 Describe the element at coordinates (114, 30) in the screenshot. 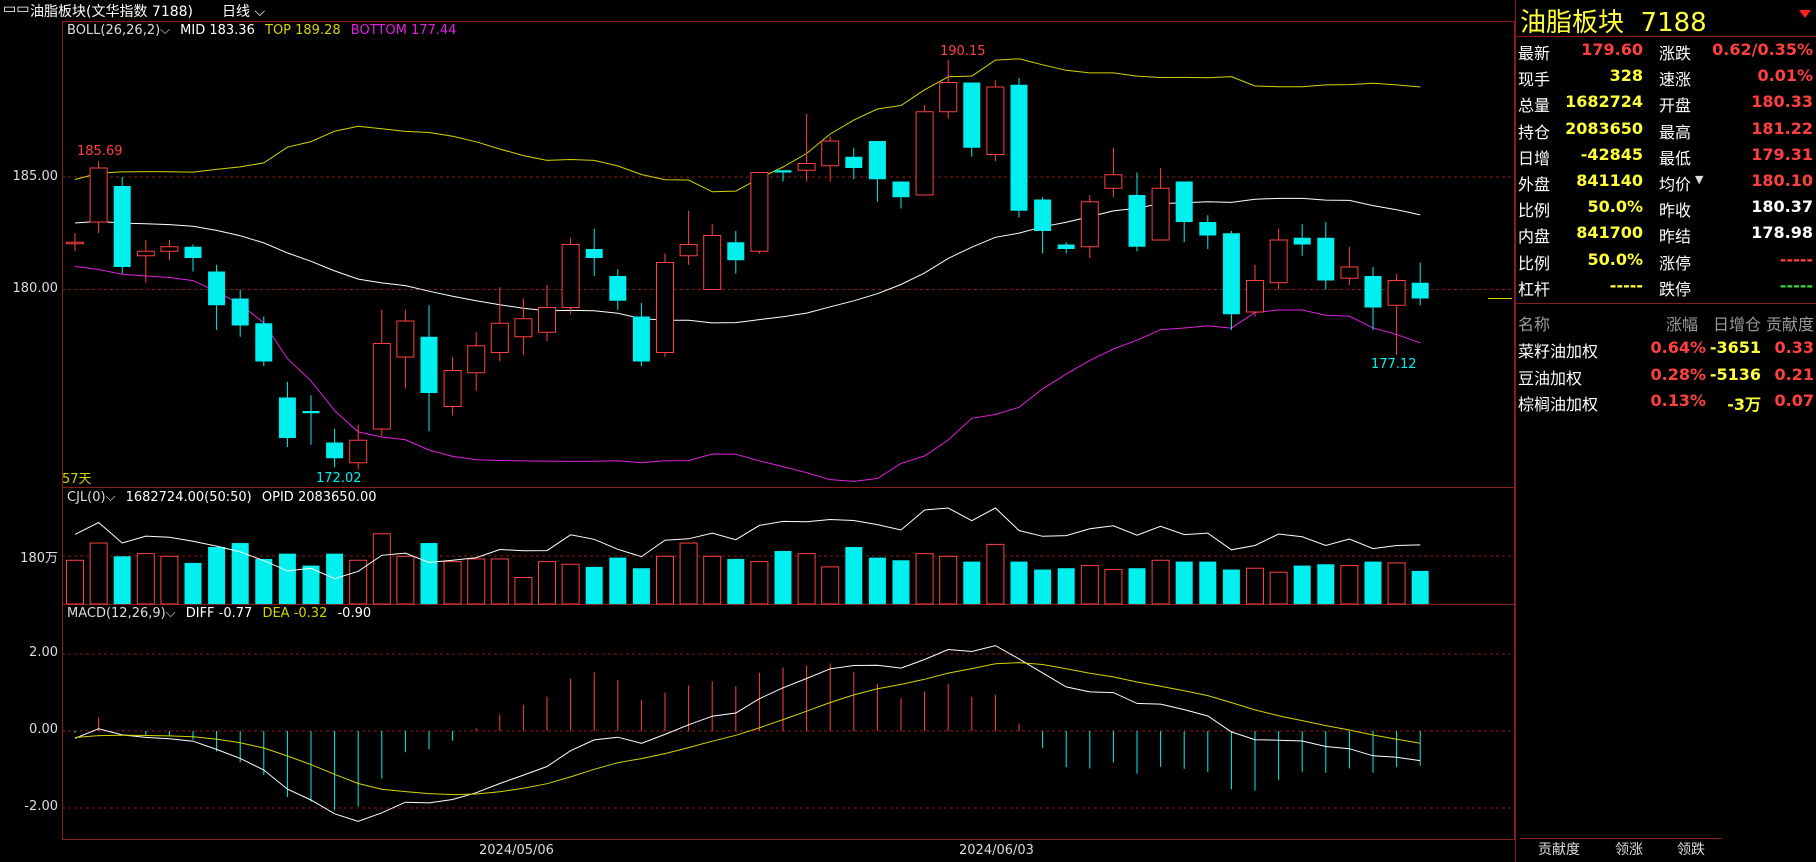

I see `boll-indicator-label: BOLL(26,26,2)` at that location.